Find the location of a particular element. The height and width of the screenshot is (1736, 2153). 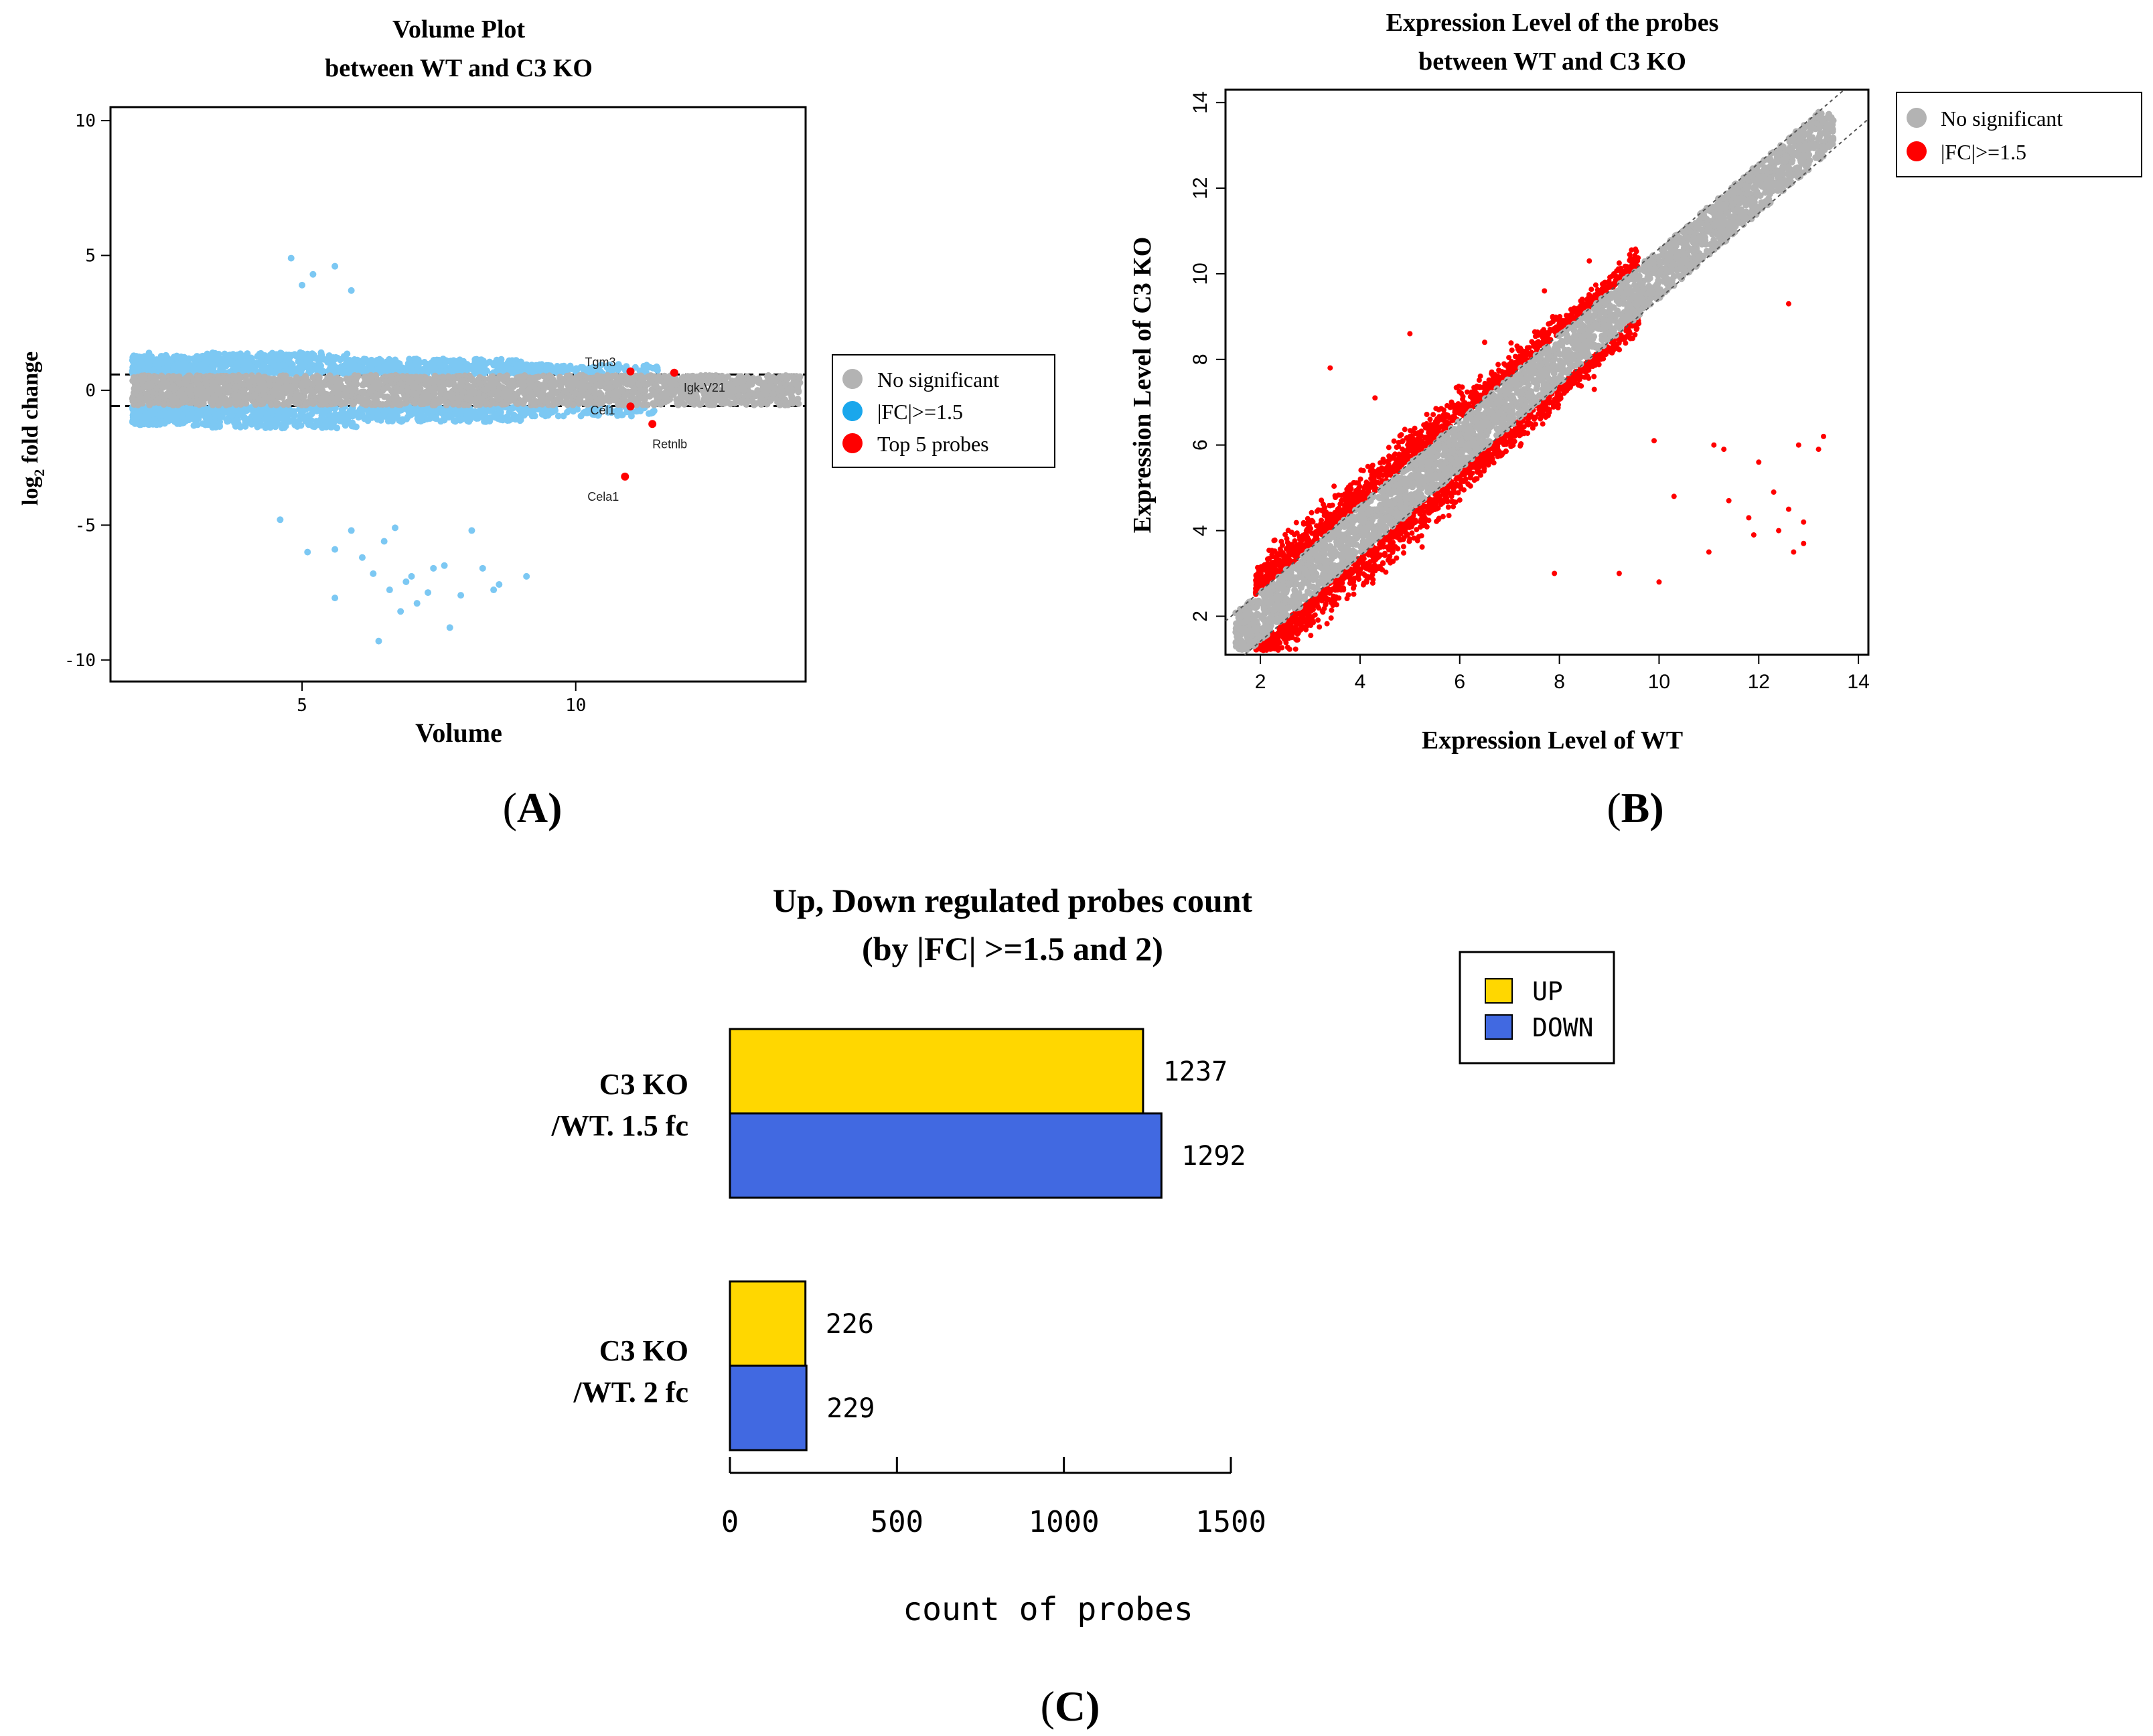

panel-b-y-tick-label: 2 is located at coordinates (1200, 616).